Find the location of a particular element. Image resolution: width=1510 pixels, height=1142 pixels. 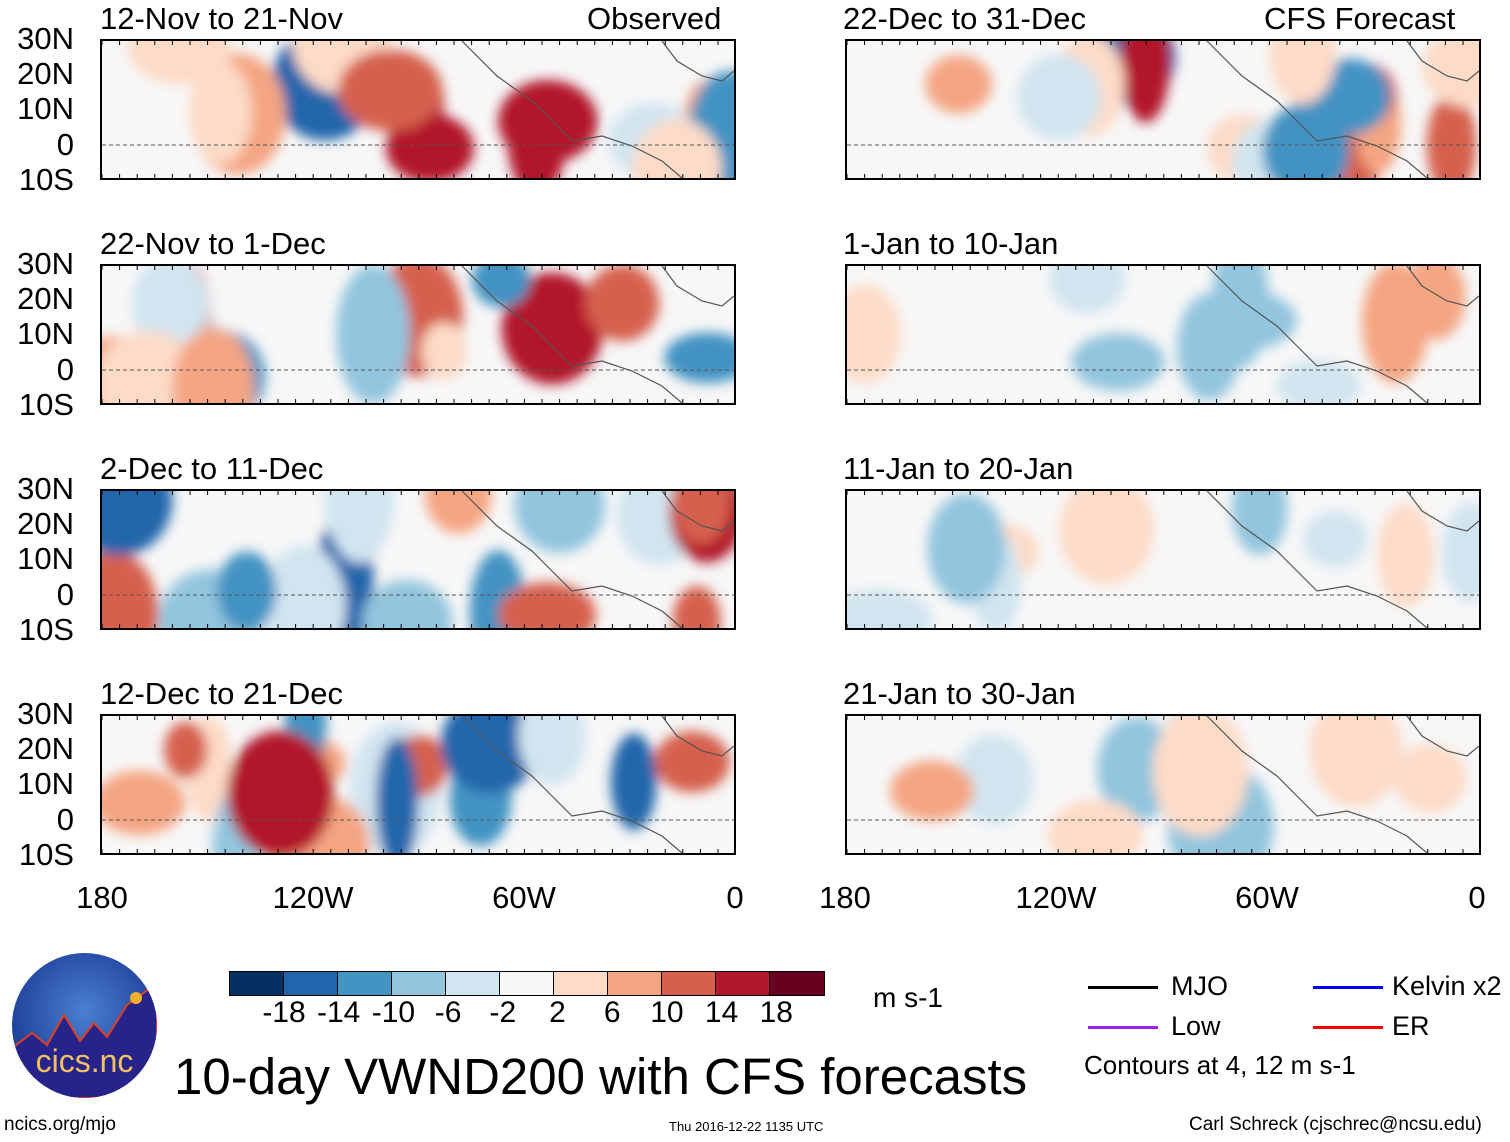

legend-label: MJO is located at coordinates (1199, 986).